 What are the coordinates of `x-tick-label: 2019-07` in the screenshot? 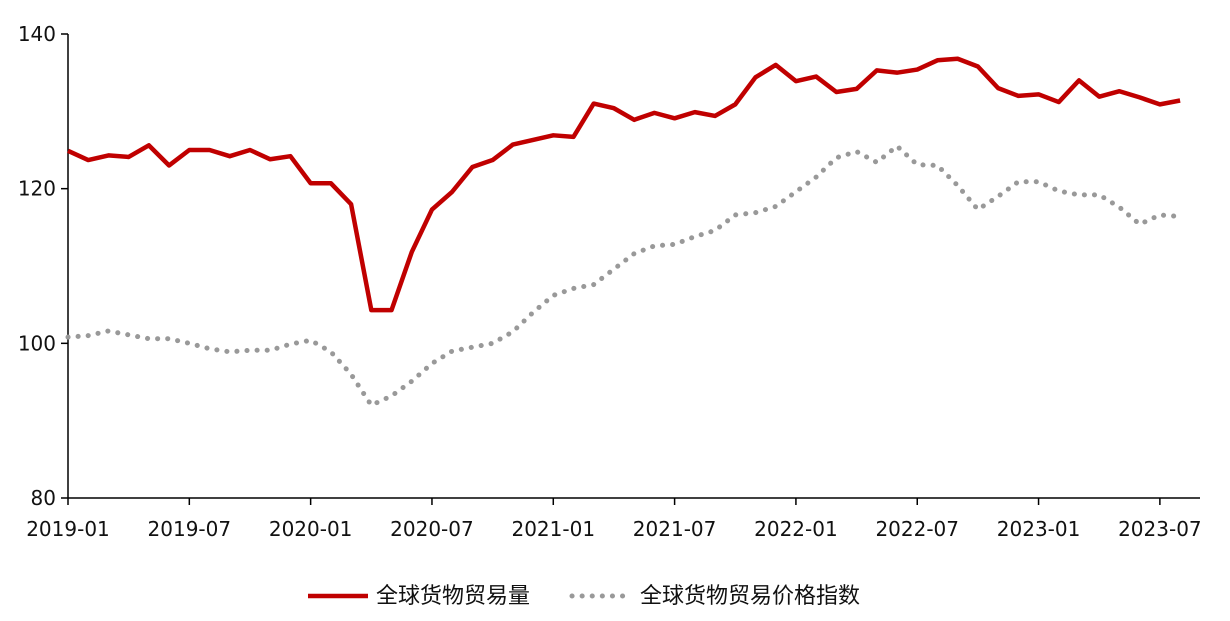 It's located at (190, 529).